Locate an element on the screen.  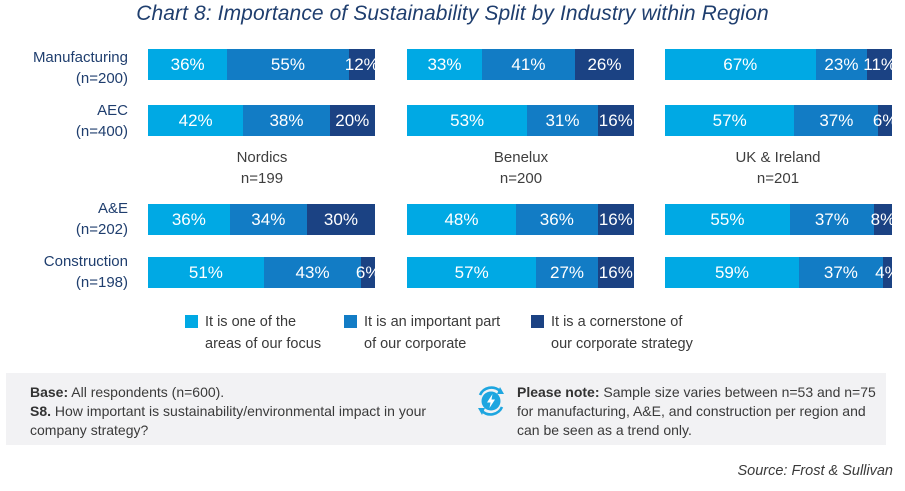
region-name: Benelux is located at coordinates (521, 157).